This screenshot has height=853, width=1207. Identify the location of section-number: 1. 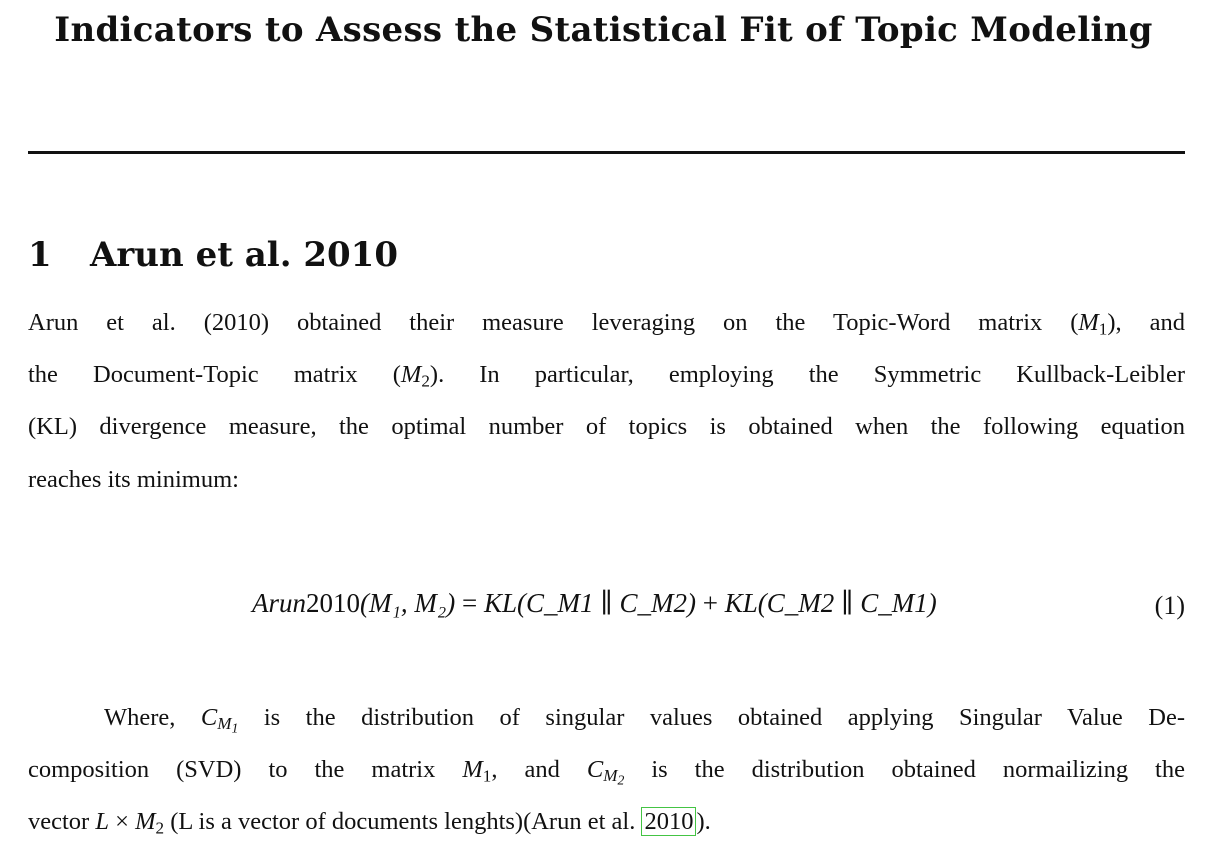
(40, 255).